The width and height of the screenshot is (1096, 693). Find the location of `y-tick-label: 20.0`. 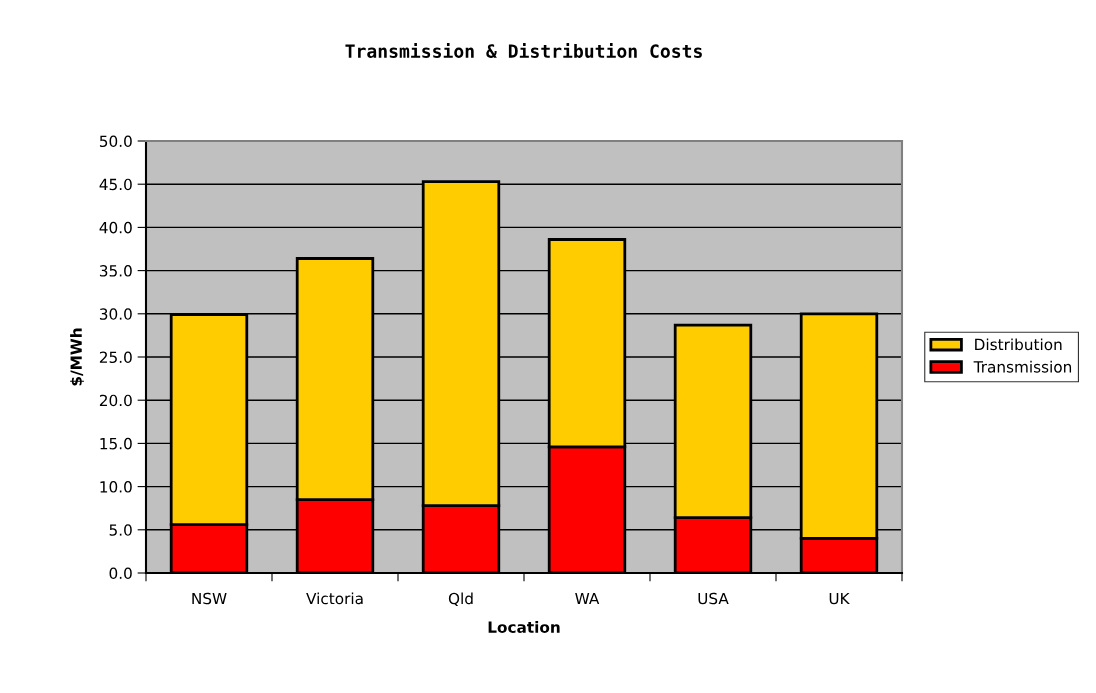

y-tick-label: 20.0 is located at coordinates (115, 400).